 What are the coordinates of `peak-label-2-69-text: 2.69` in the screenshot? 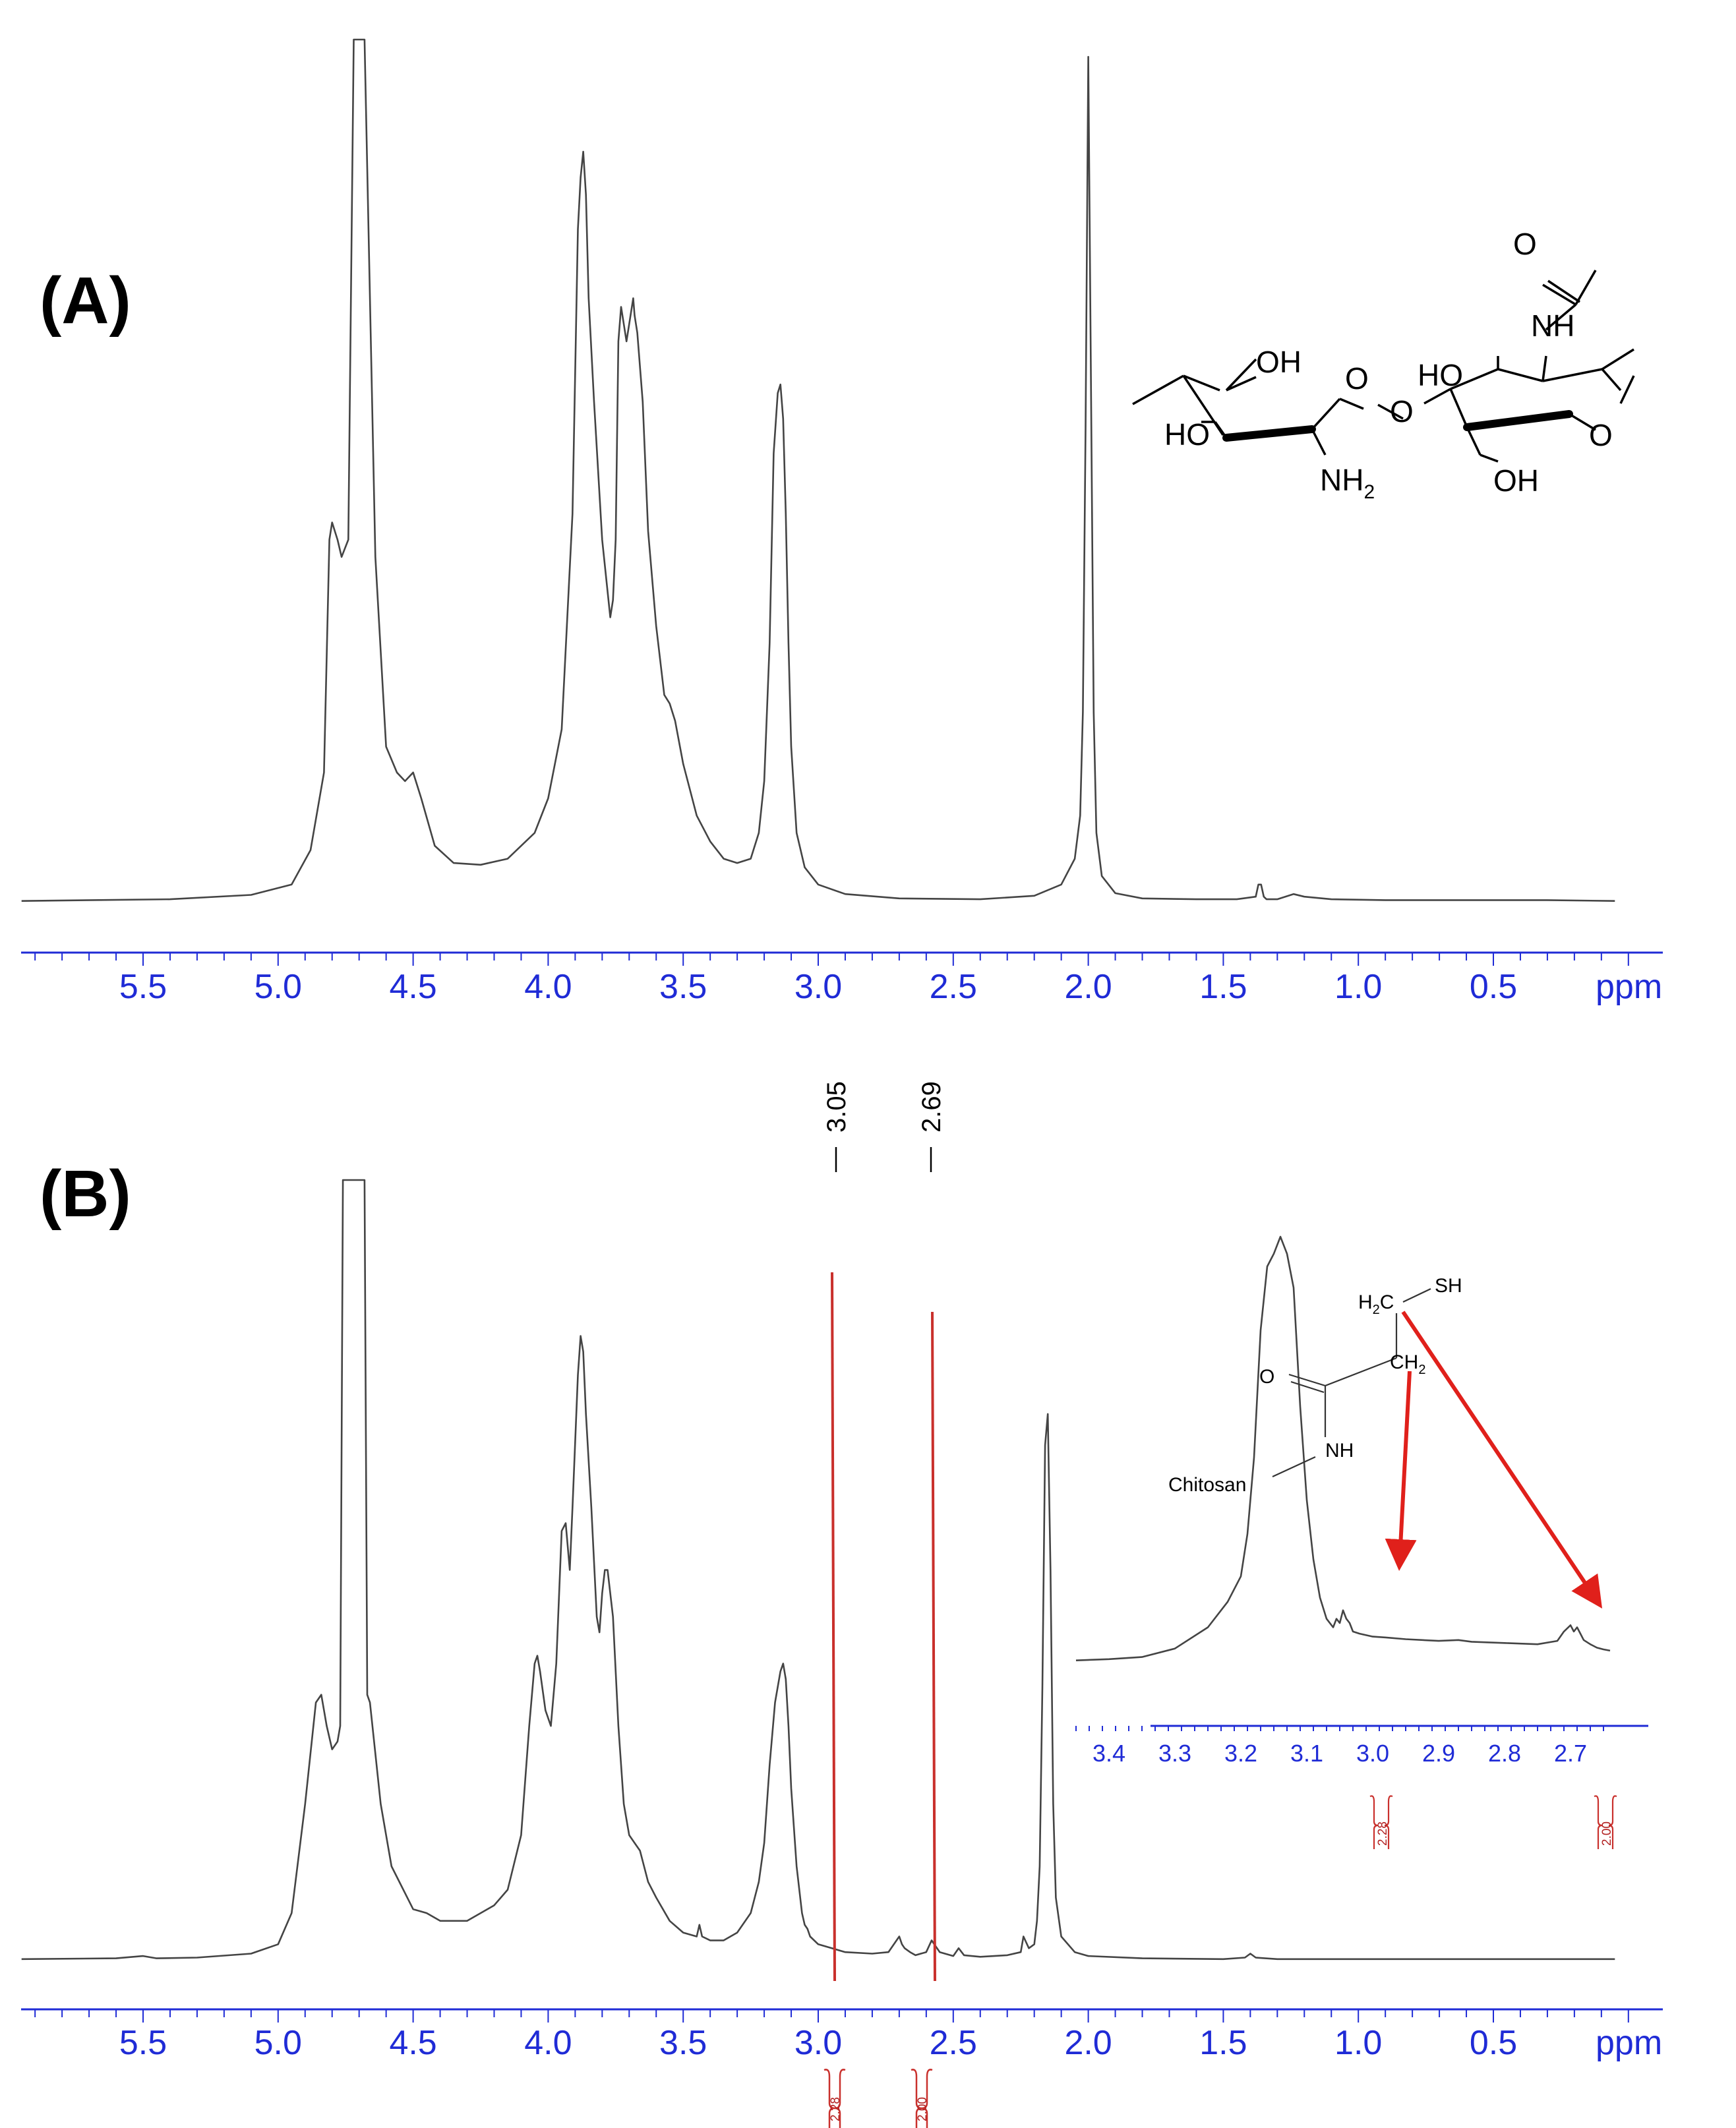 It's located at (932, 1107).